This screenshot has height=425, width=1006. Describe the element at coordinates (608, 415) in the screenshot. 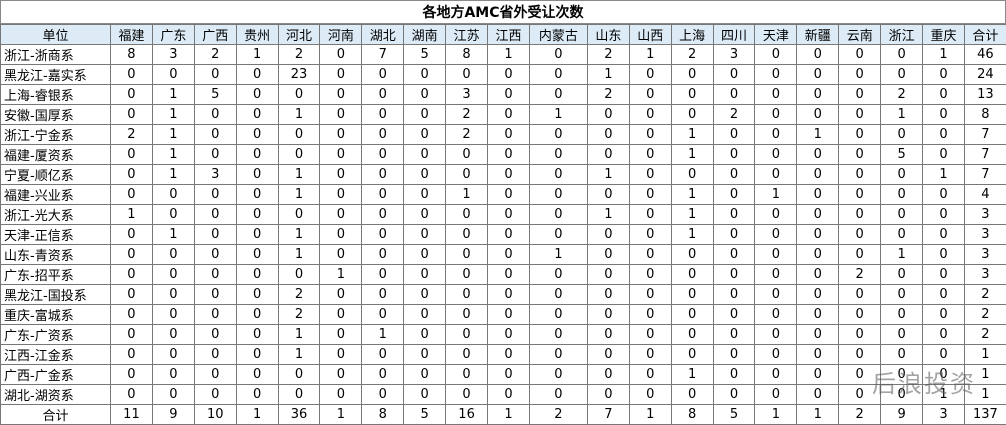

I see `total-cell: 7` at that location.